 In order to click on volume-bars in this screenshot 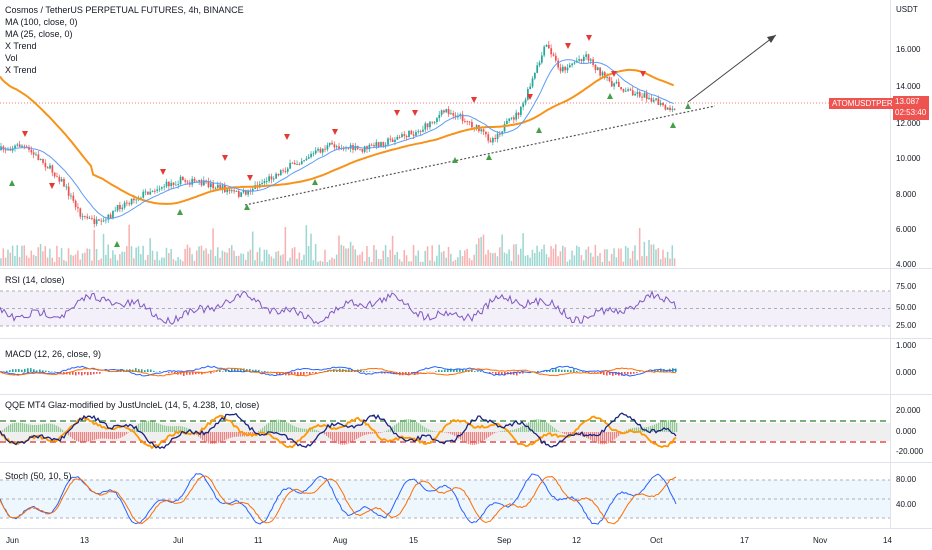, I will do `click(338, 245)`.